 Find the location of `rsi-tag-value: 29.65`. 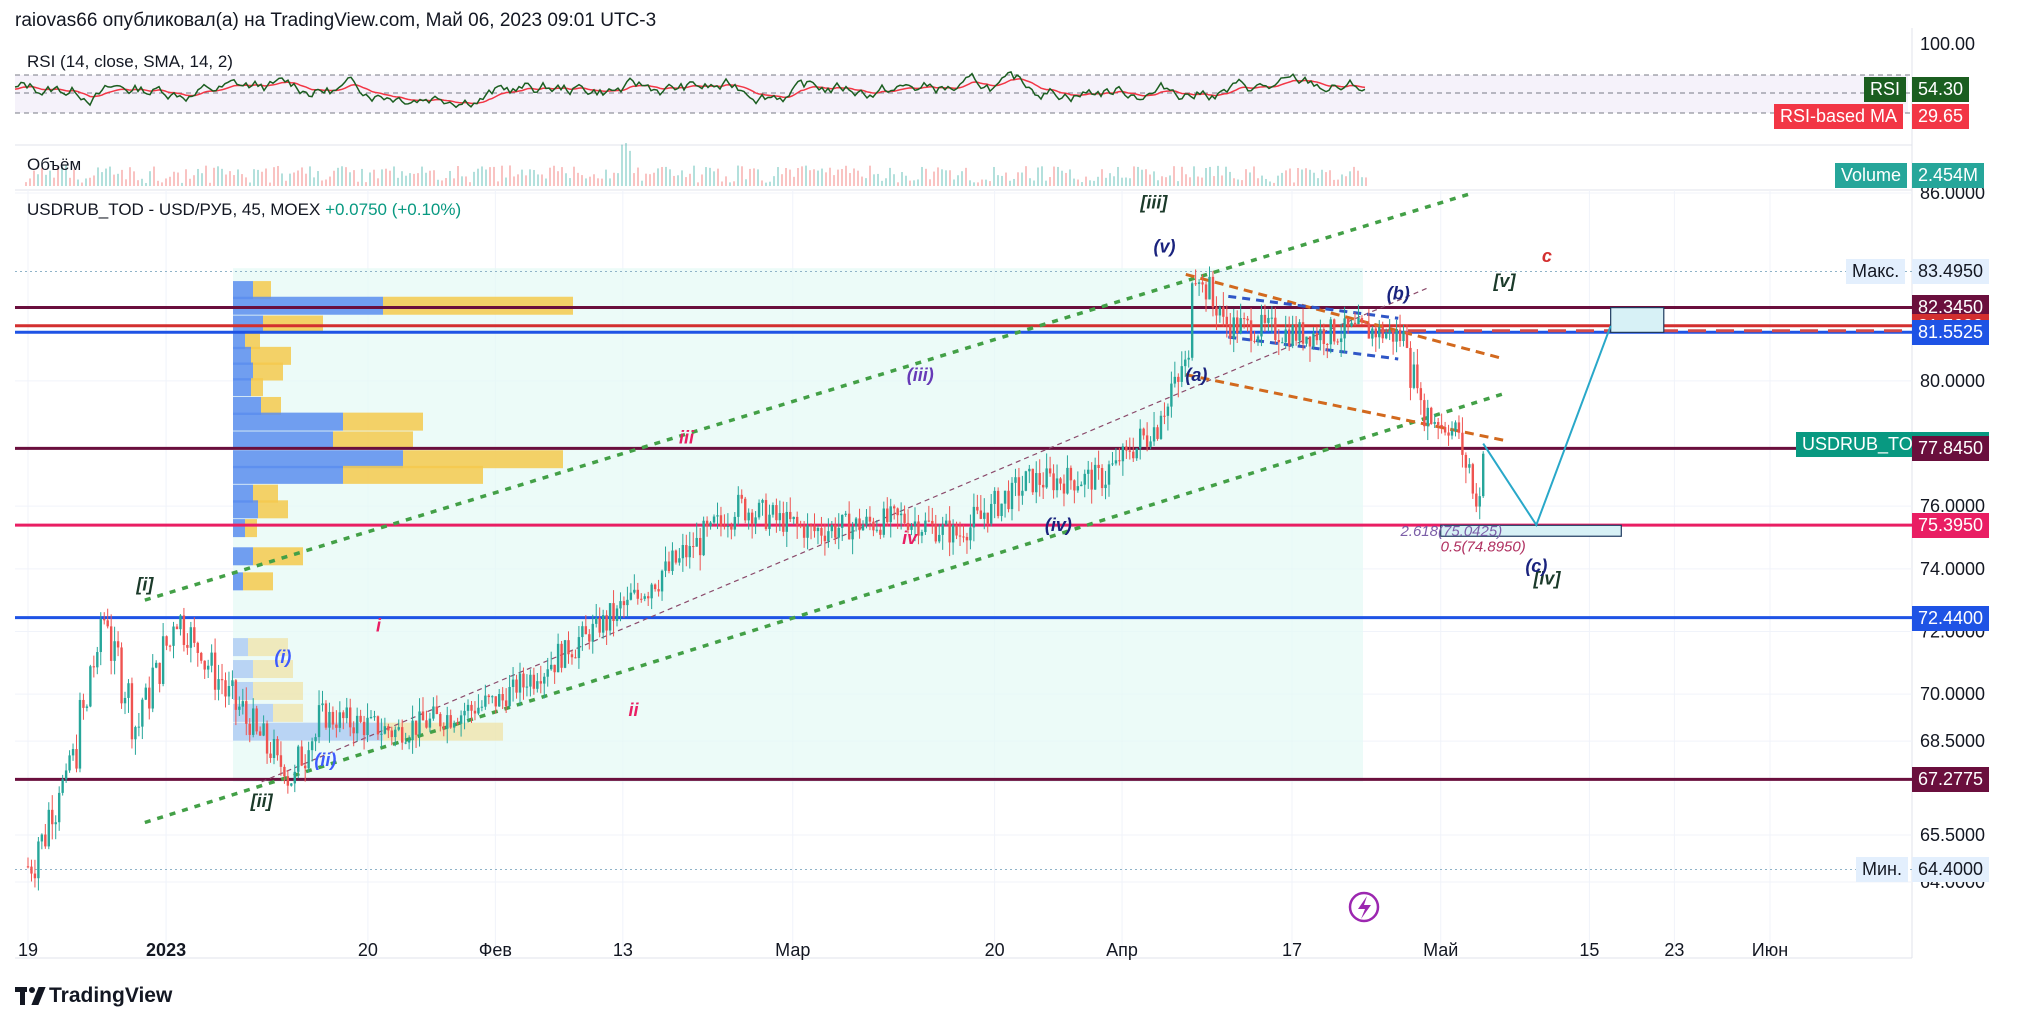

rsi-tag-value: 29.65 is located at coordinates (1941, 116).